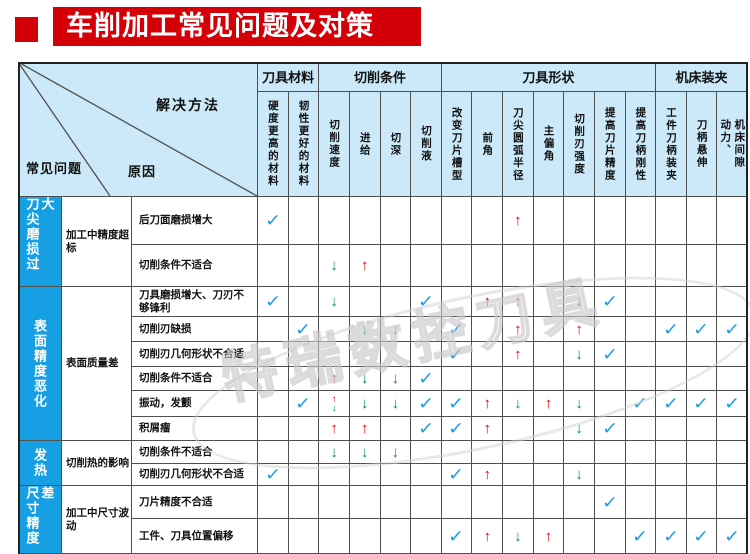  What do you see at coordinates (54, 168) in the screenshot?
I see `common-problems-label: 常见问题` at bounding box center [54, 168].